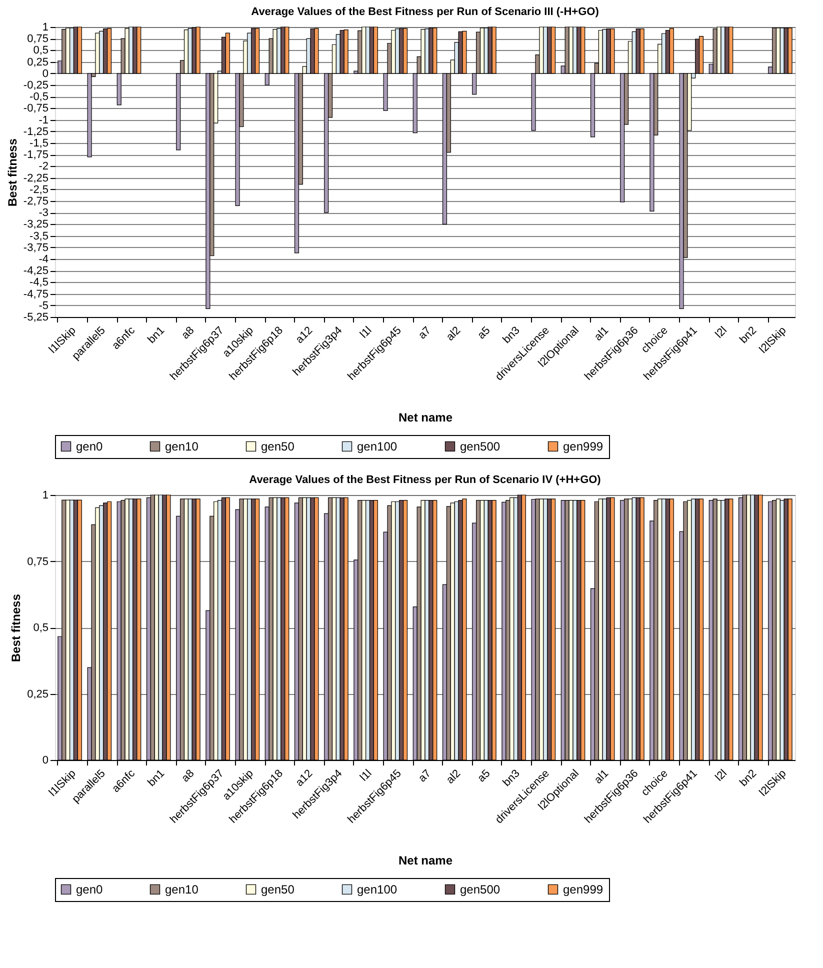 The height and width of the screenshot is (968, 823). Describe the element at coordinates (43, 166) in the screenshot. I see `y-tick-label: -2` at that location.